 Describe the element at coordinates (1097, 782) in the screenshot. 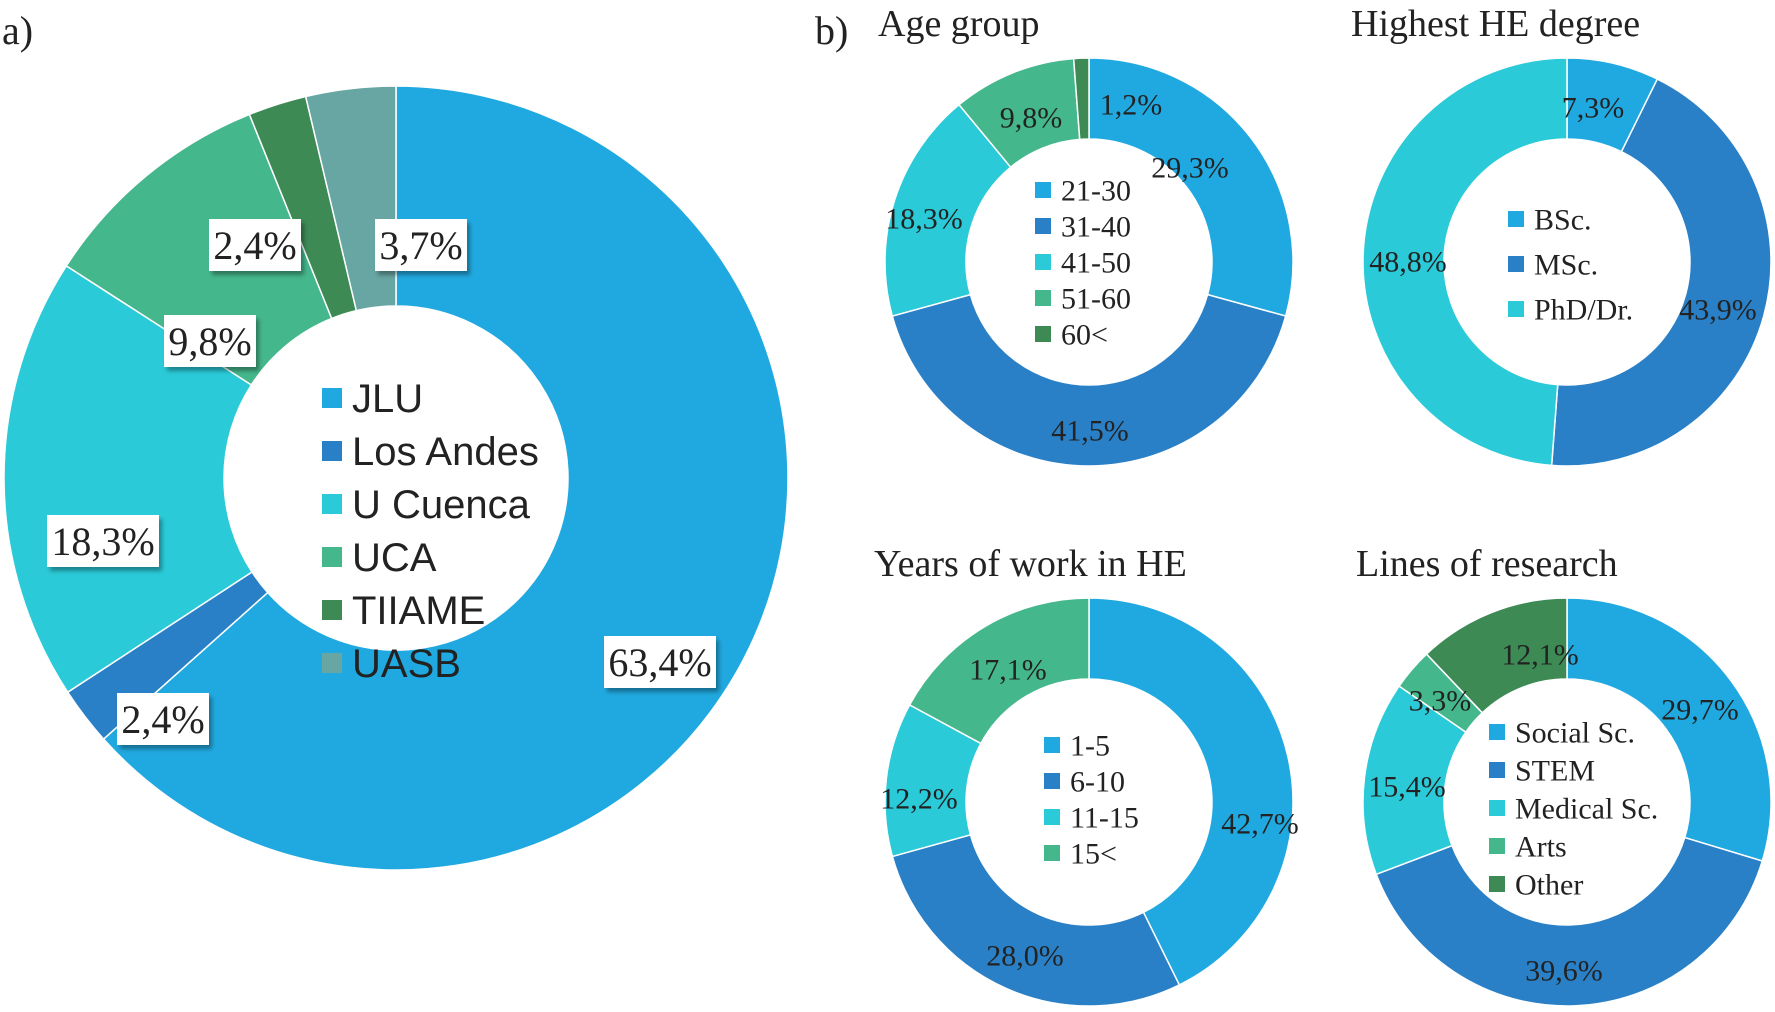

I see `legend-label-6-10: 6-10` at that location.